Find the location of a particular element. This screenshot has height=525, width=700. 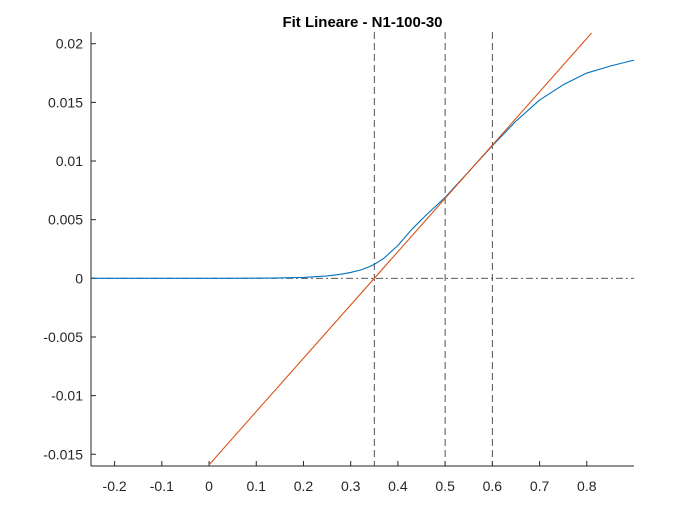

x-tick-label: 0.2 is located at coordinates (304, 486).